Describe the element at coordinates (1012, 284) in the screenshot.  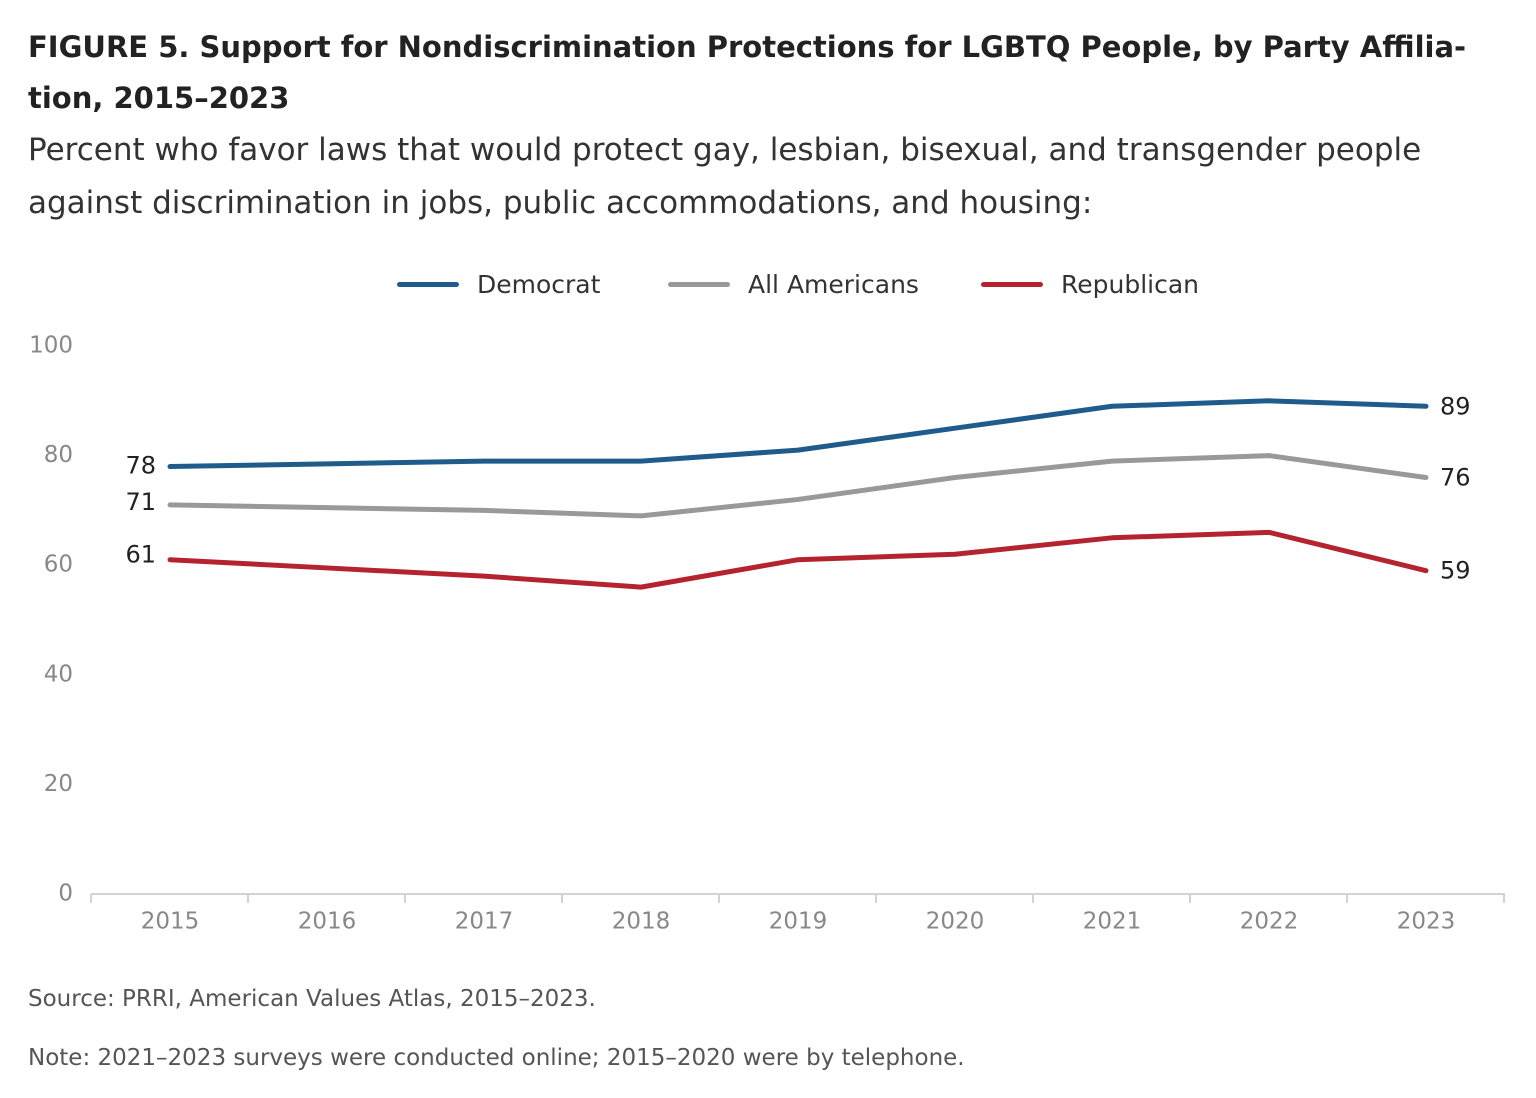
I see `legend-swatch-republican` at that location.